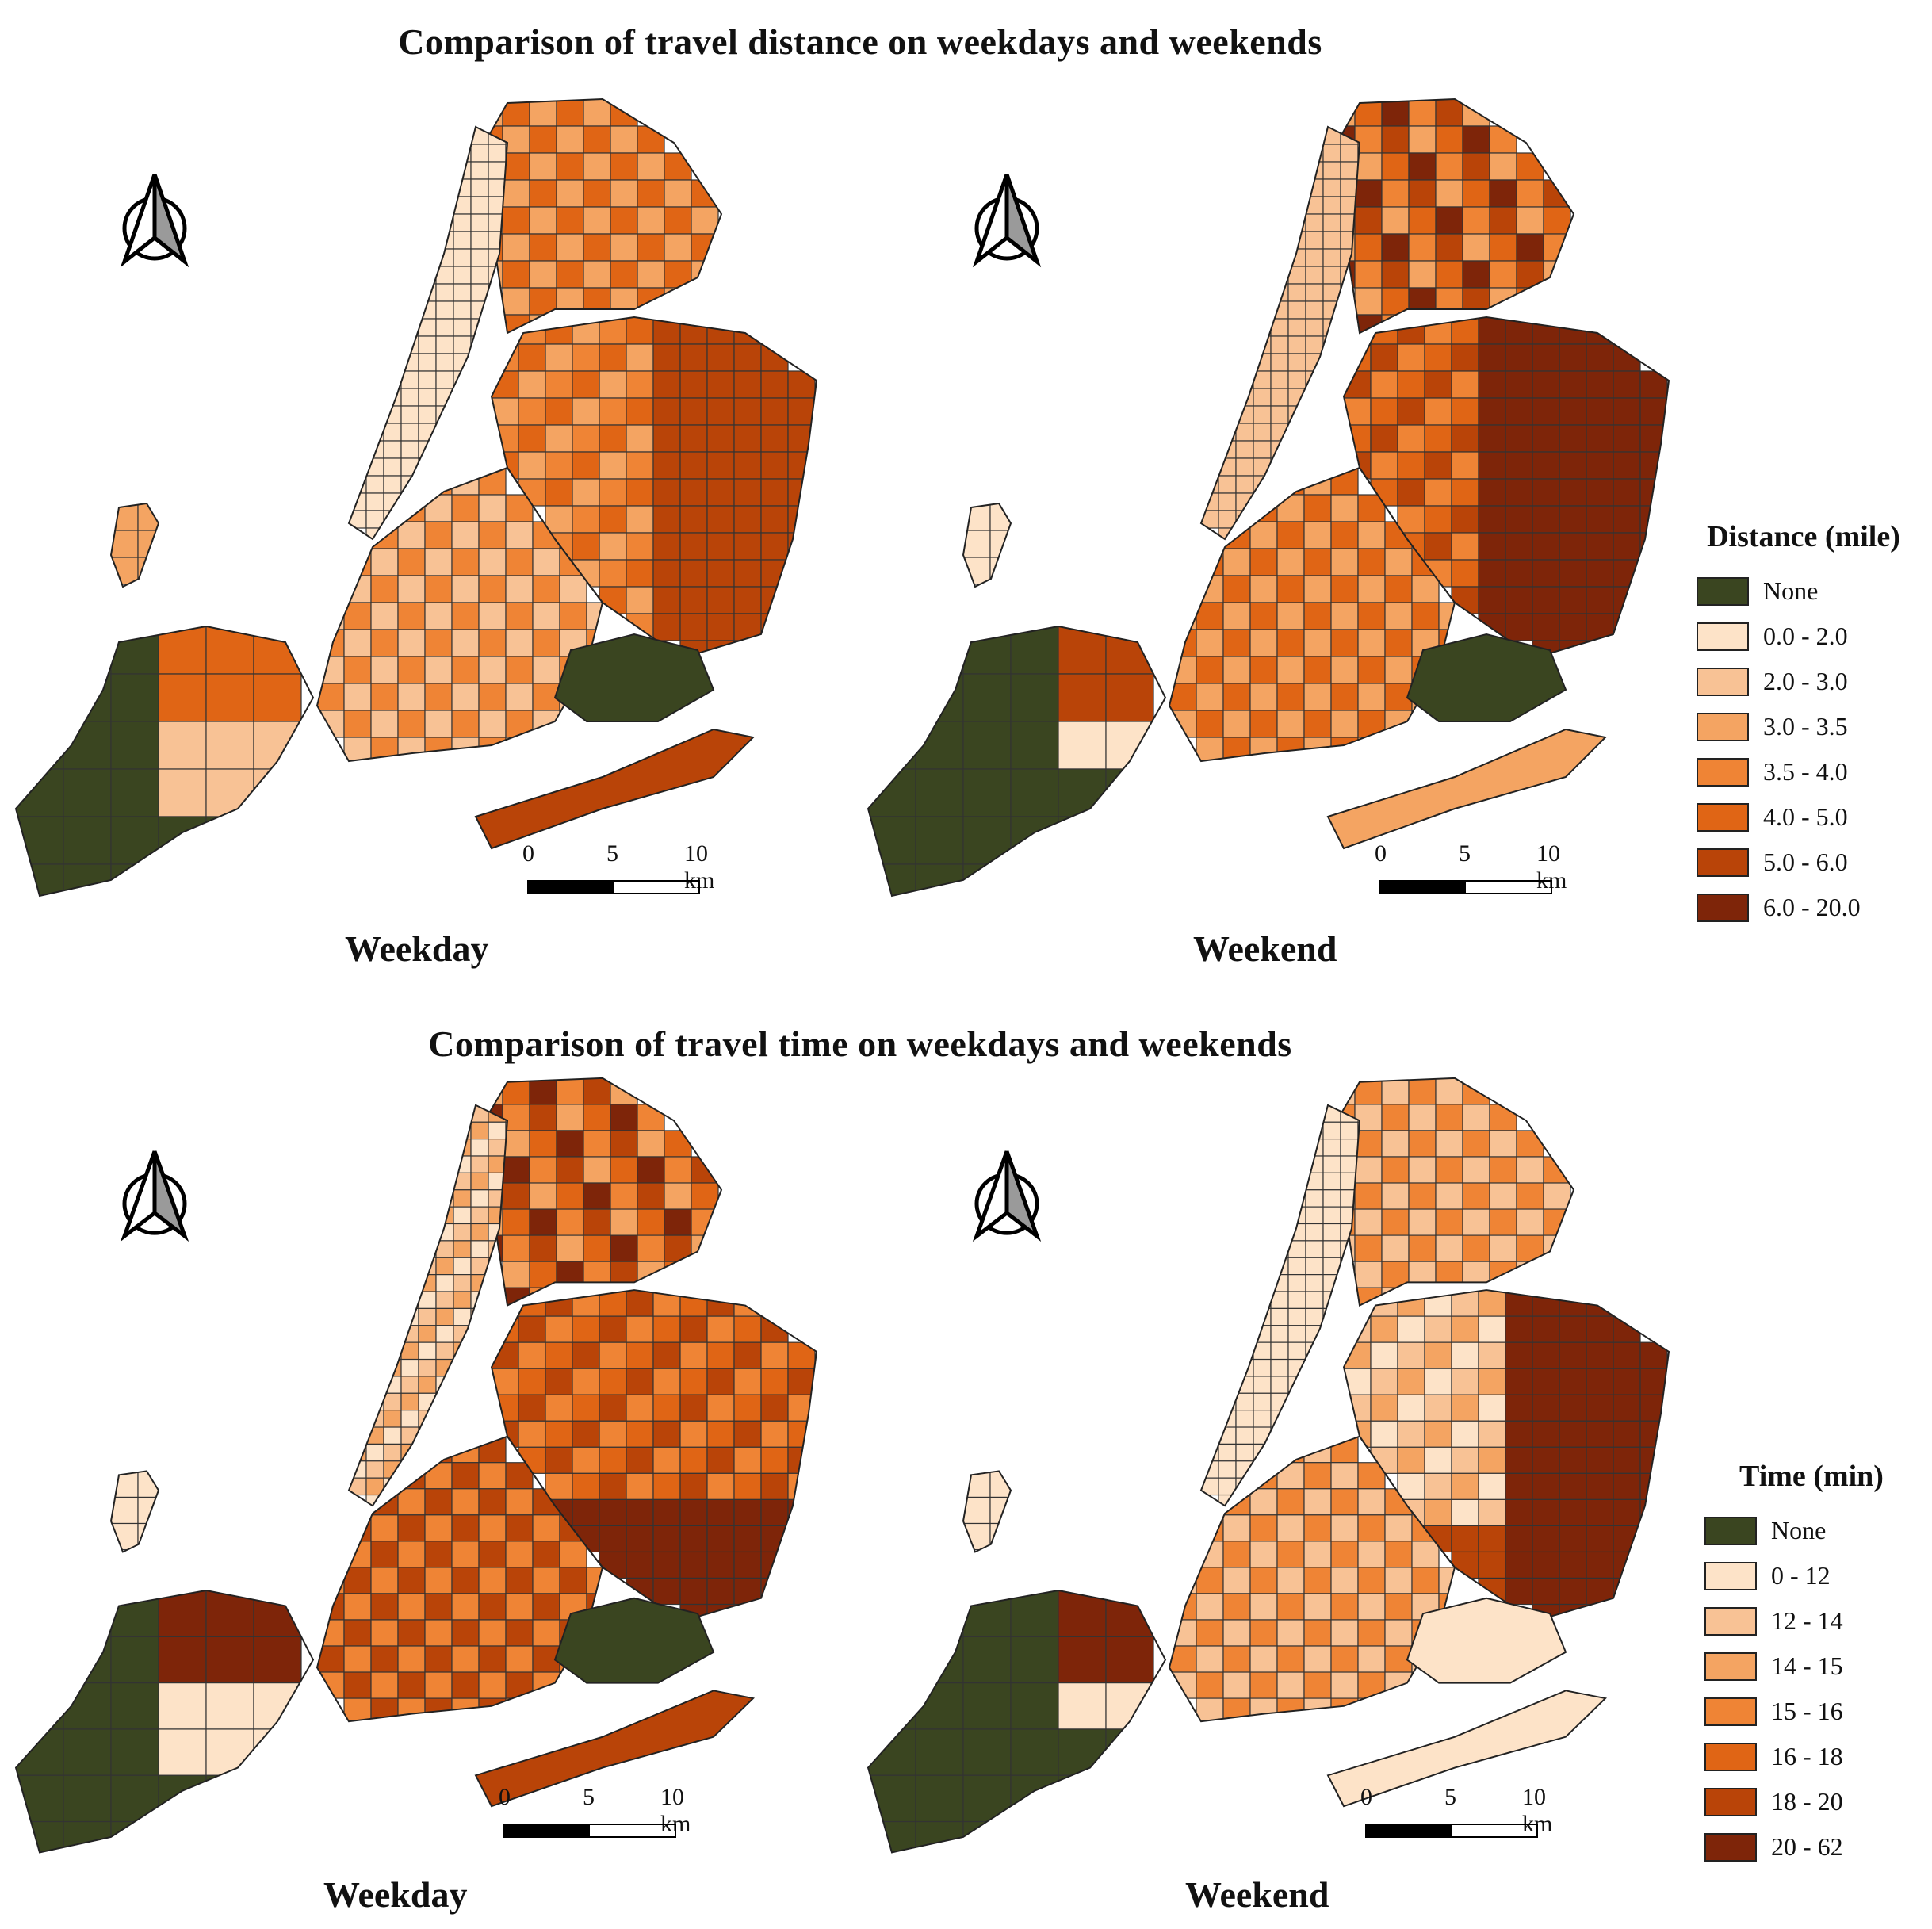  What do you see at coordinates (1723, 772) in the screenshot?
I see `legend-swatch` at bounding box center [1723, 772].